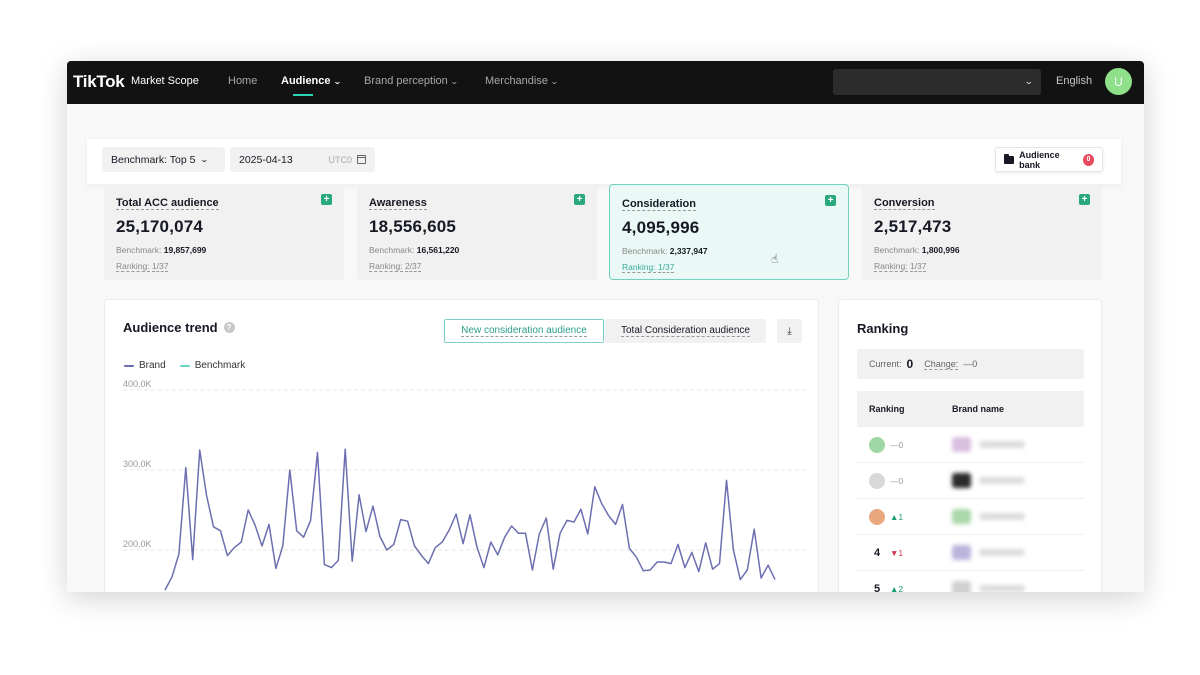 This screenshot has height=675, width=1200. I want to click on legend-benchmark: Benchmark, so click(212, 365).